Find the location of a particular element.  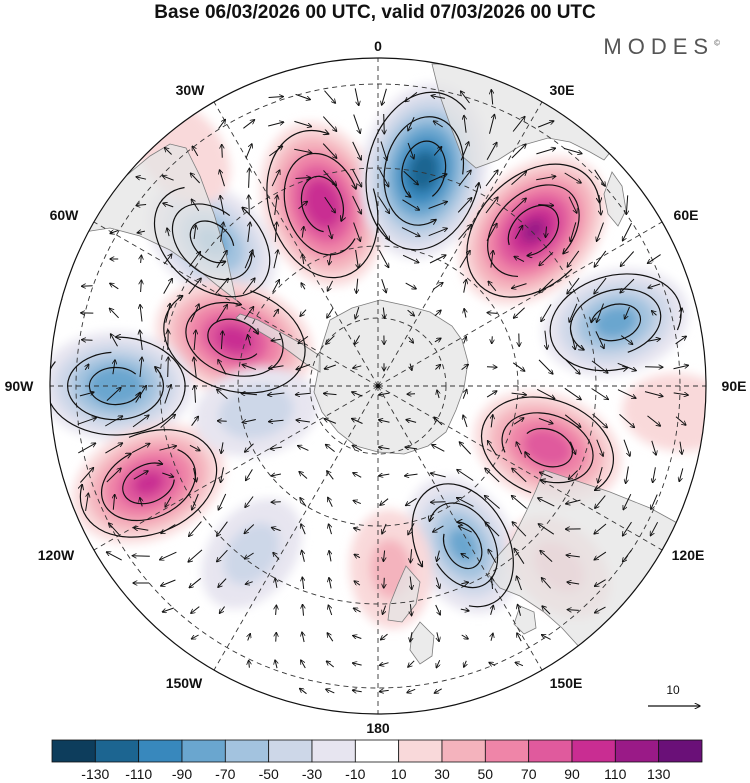

lon-label-60w: 60W is located at coordinates (65, 215).